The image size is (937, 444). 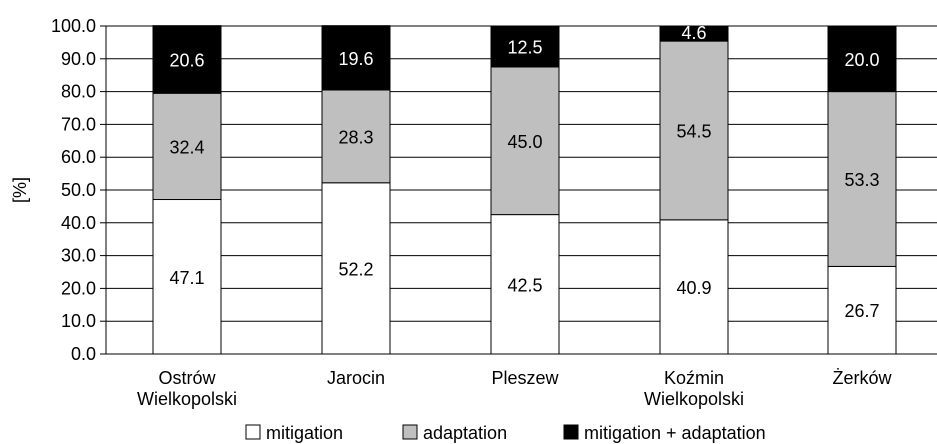 I want to click on y-tick-label: 0.0, so click(x=83, y=354).